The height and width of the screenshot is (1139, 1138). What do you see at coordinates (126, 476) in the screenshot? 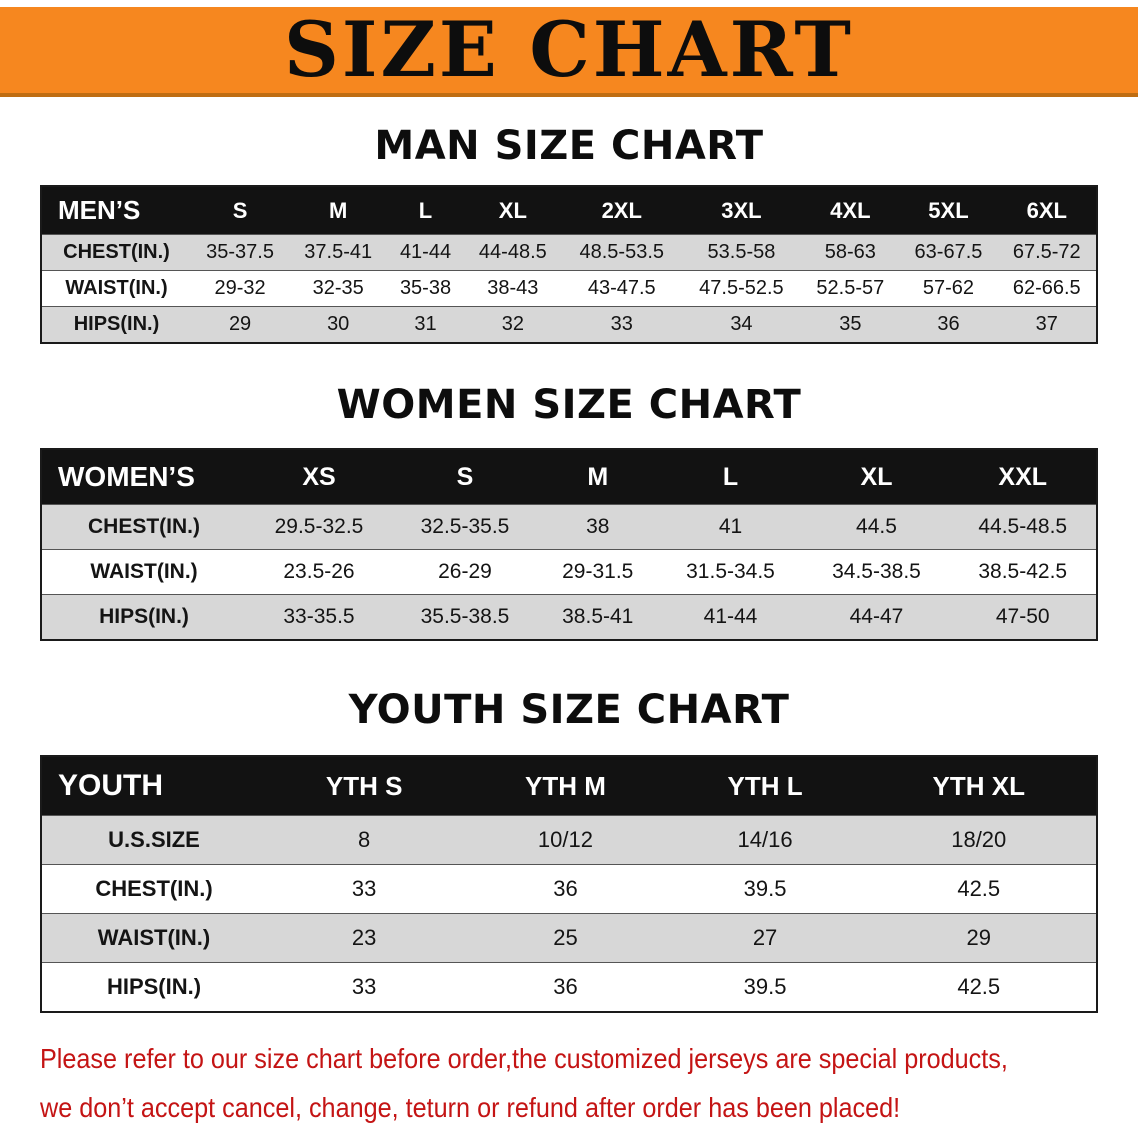
I see `table-title-cell: WOMEN’S` at bounding box center [126, 476].